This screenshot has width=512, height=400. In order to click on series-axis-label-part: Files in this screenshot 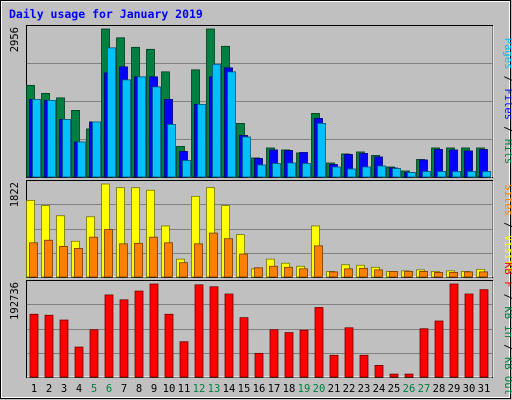, I will do `click(507, 104)`.